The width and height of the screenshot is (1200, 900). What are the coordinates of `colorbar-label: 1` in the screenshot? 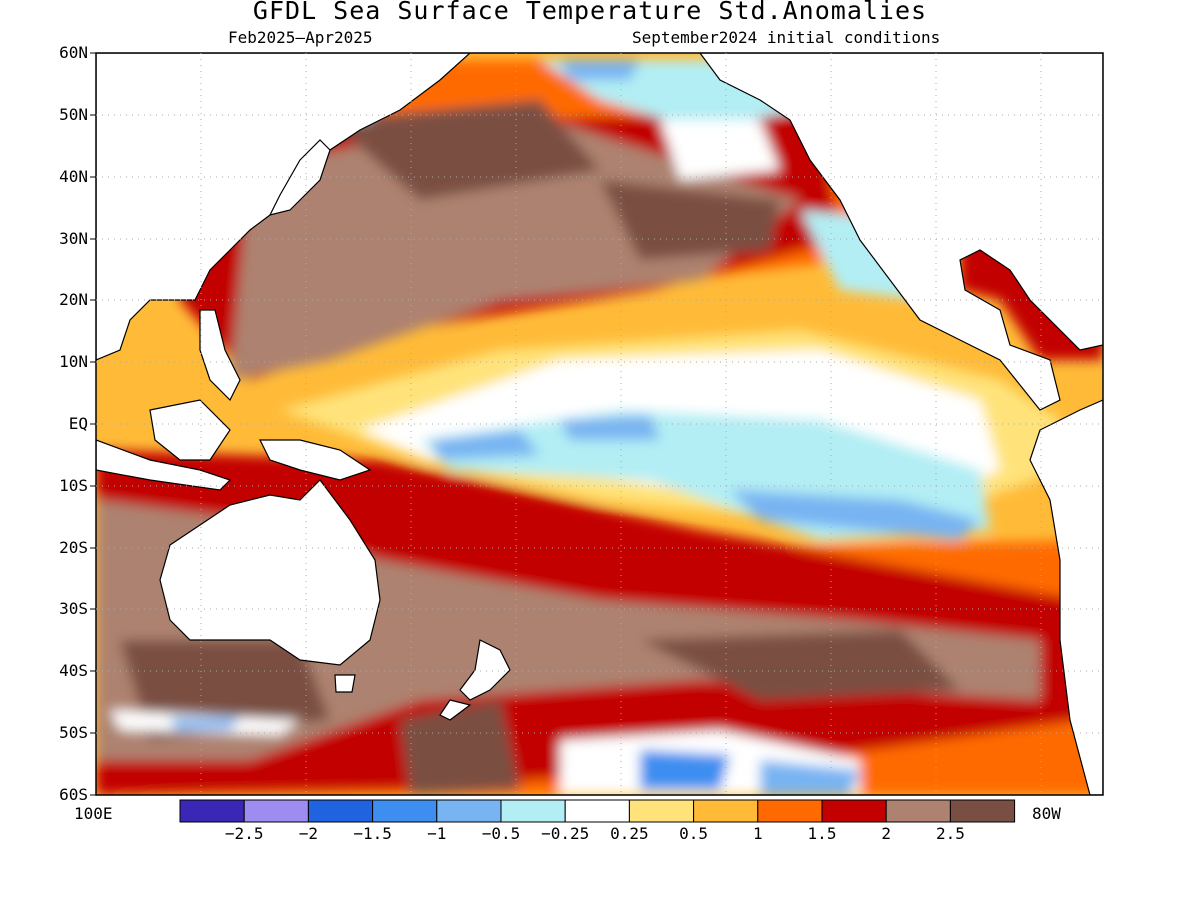 It's located at (757, 833).